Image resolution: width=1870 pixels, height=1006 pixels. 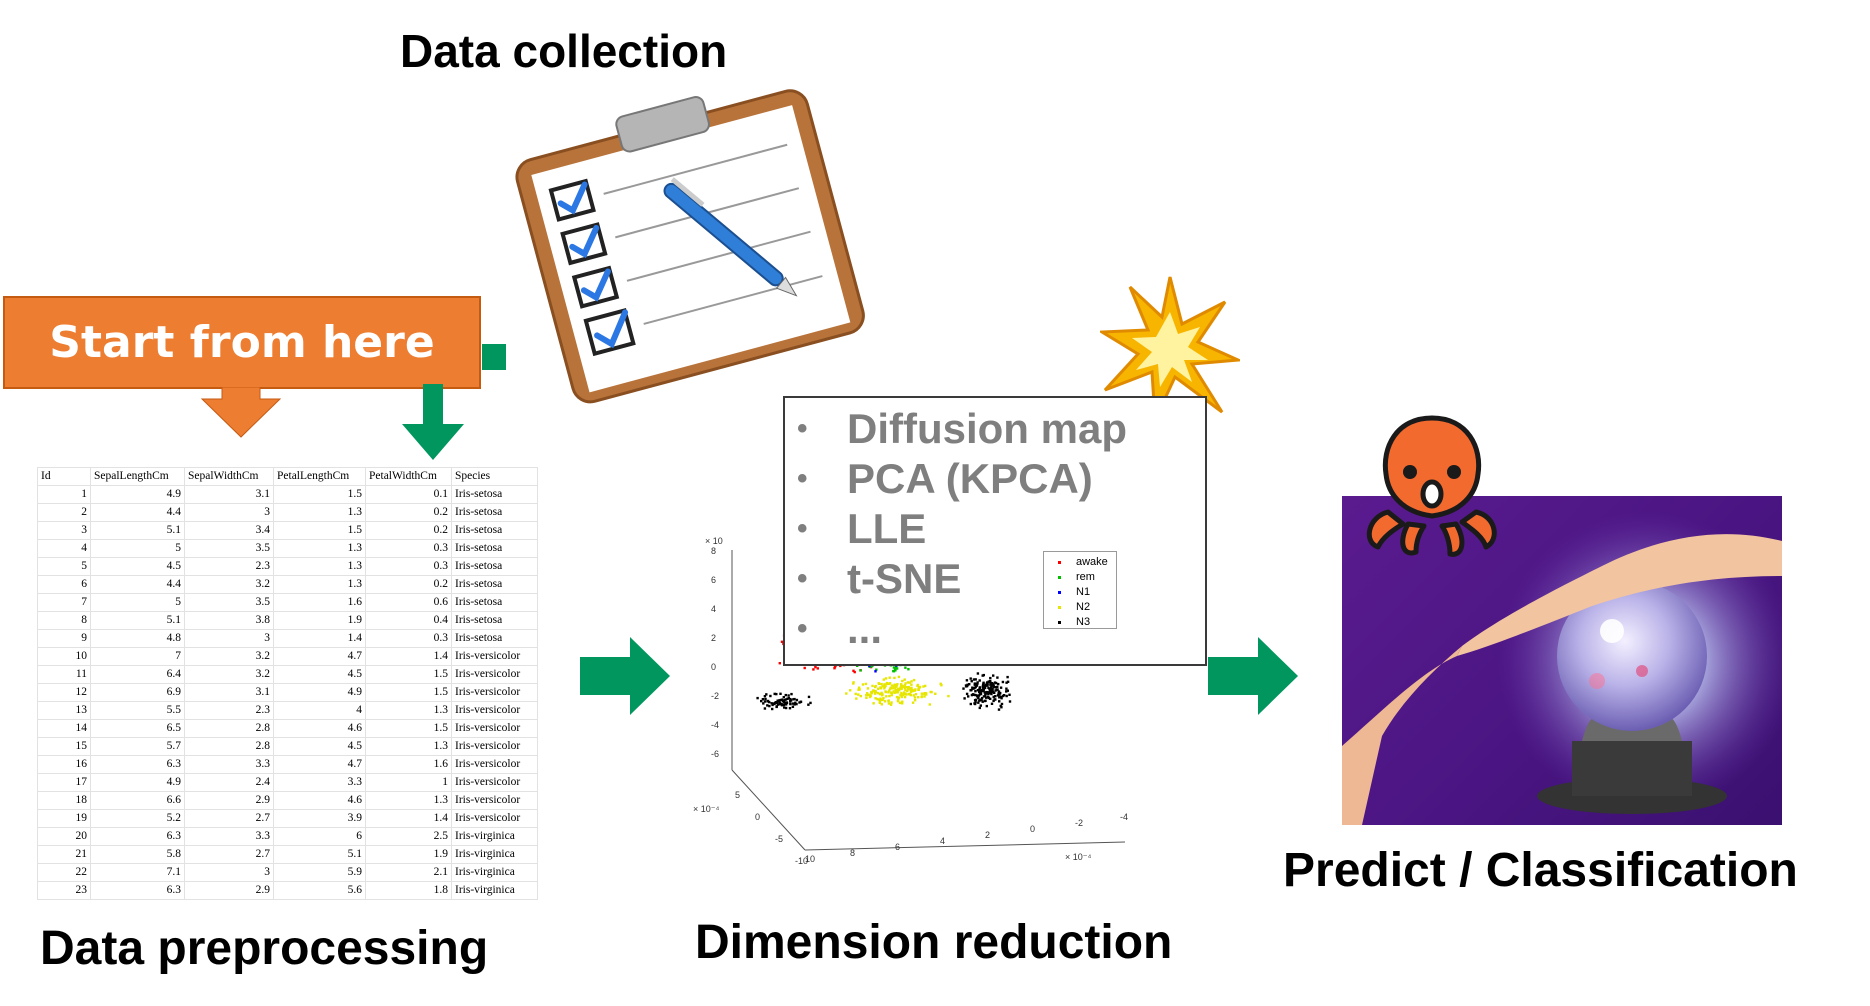 I want to click on table-cell: 1.3, so click(x=319, y=566).